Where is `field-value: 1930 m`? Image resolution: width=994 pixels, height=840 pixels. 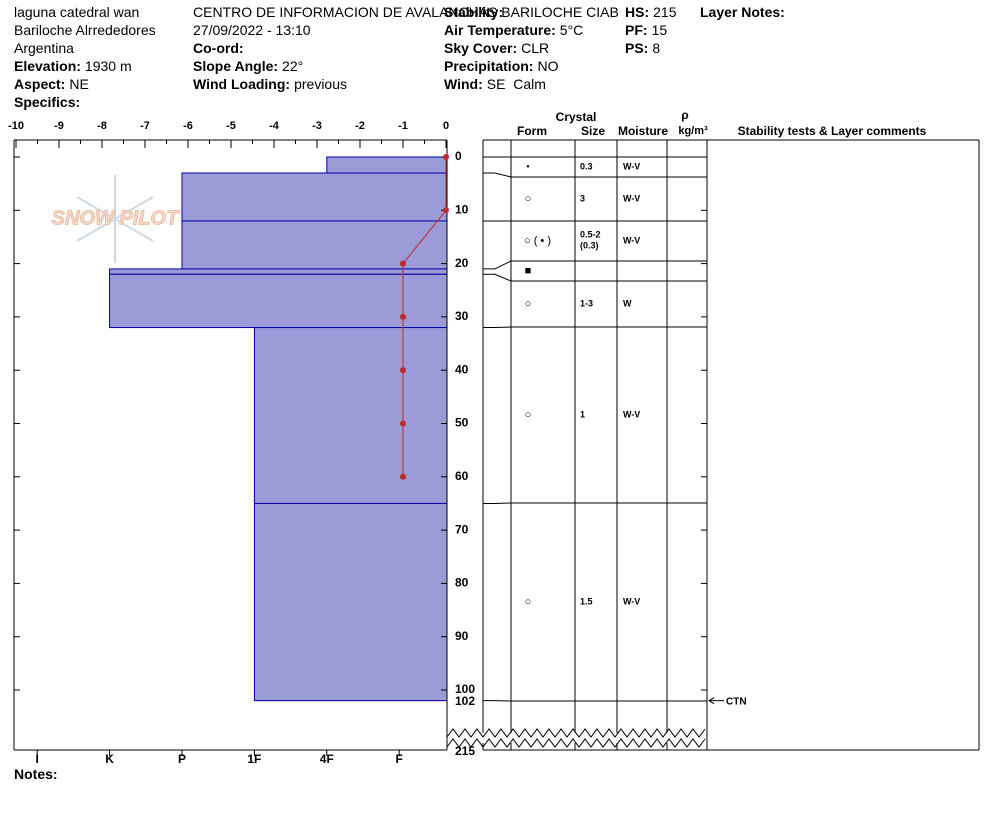 field-value: 1930 m is located at coordinates (108, 66).